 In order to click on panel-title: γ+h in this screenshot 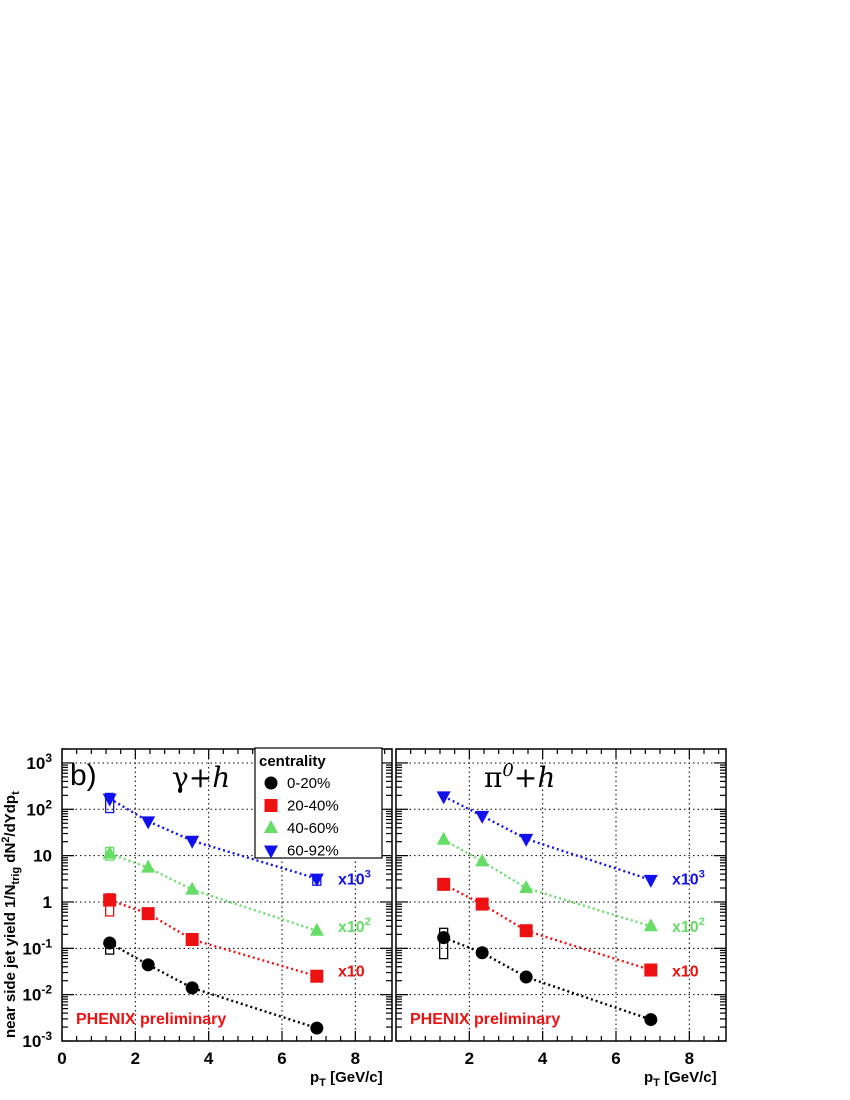, I will do `click(201, 777)`.